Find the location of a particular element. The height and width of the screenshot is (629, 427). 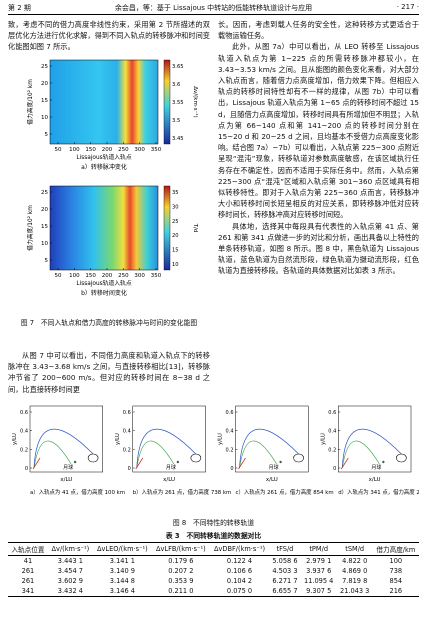

colorbar-tick-label: 25 is located at coordinates (175, 222).